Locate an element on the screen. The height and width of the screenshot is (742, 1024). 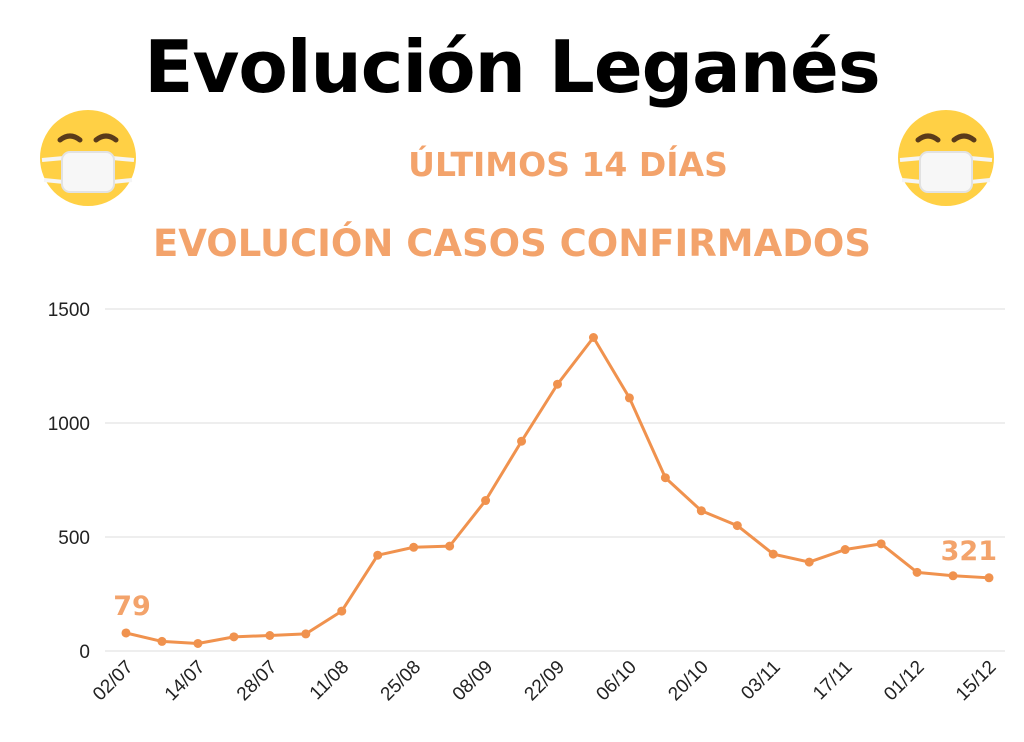
x-tick-label: 08/09 is located at coordinates (473, 681).